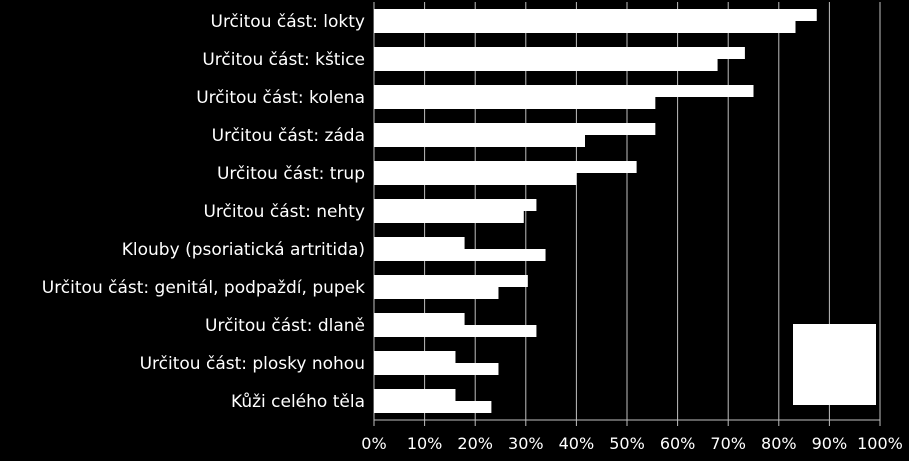  I want to click on category-label: Určitou část: trup, so click(291, 174).